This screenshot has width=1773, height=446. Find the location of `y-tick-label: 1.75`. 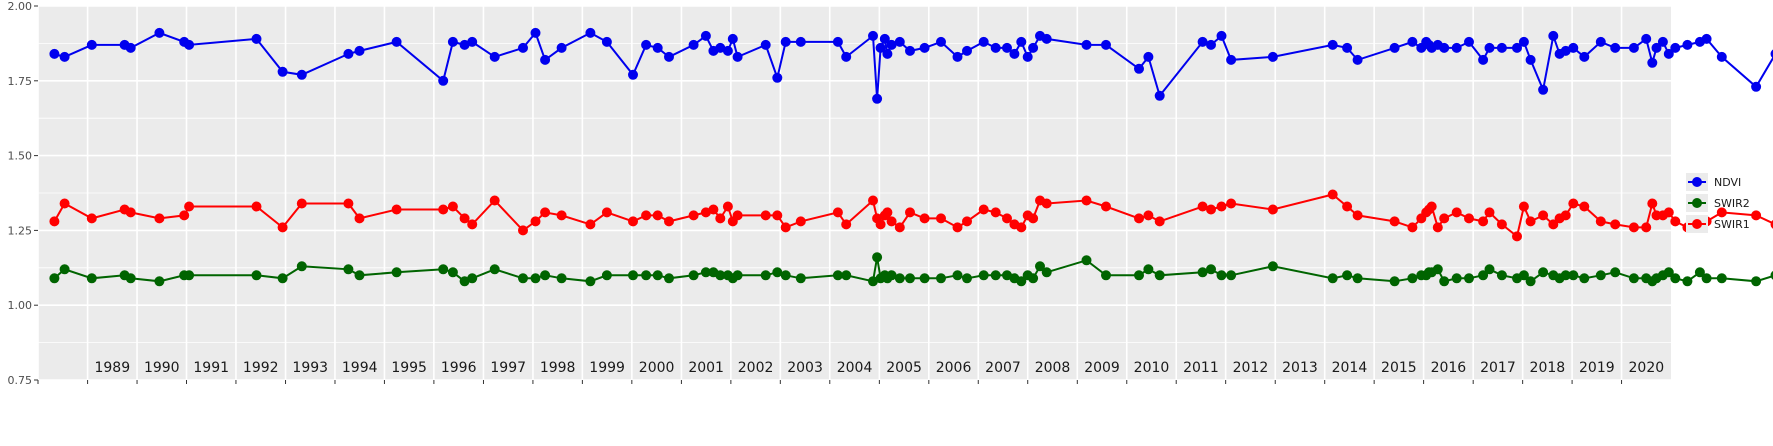

y-tick-label: 1.75 is located at coordinates (20, 81).